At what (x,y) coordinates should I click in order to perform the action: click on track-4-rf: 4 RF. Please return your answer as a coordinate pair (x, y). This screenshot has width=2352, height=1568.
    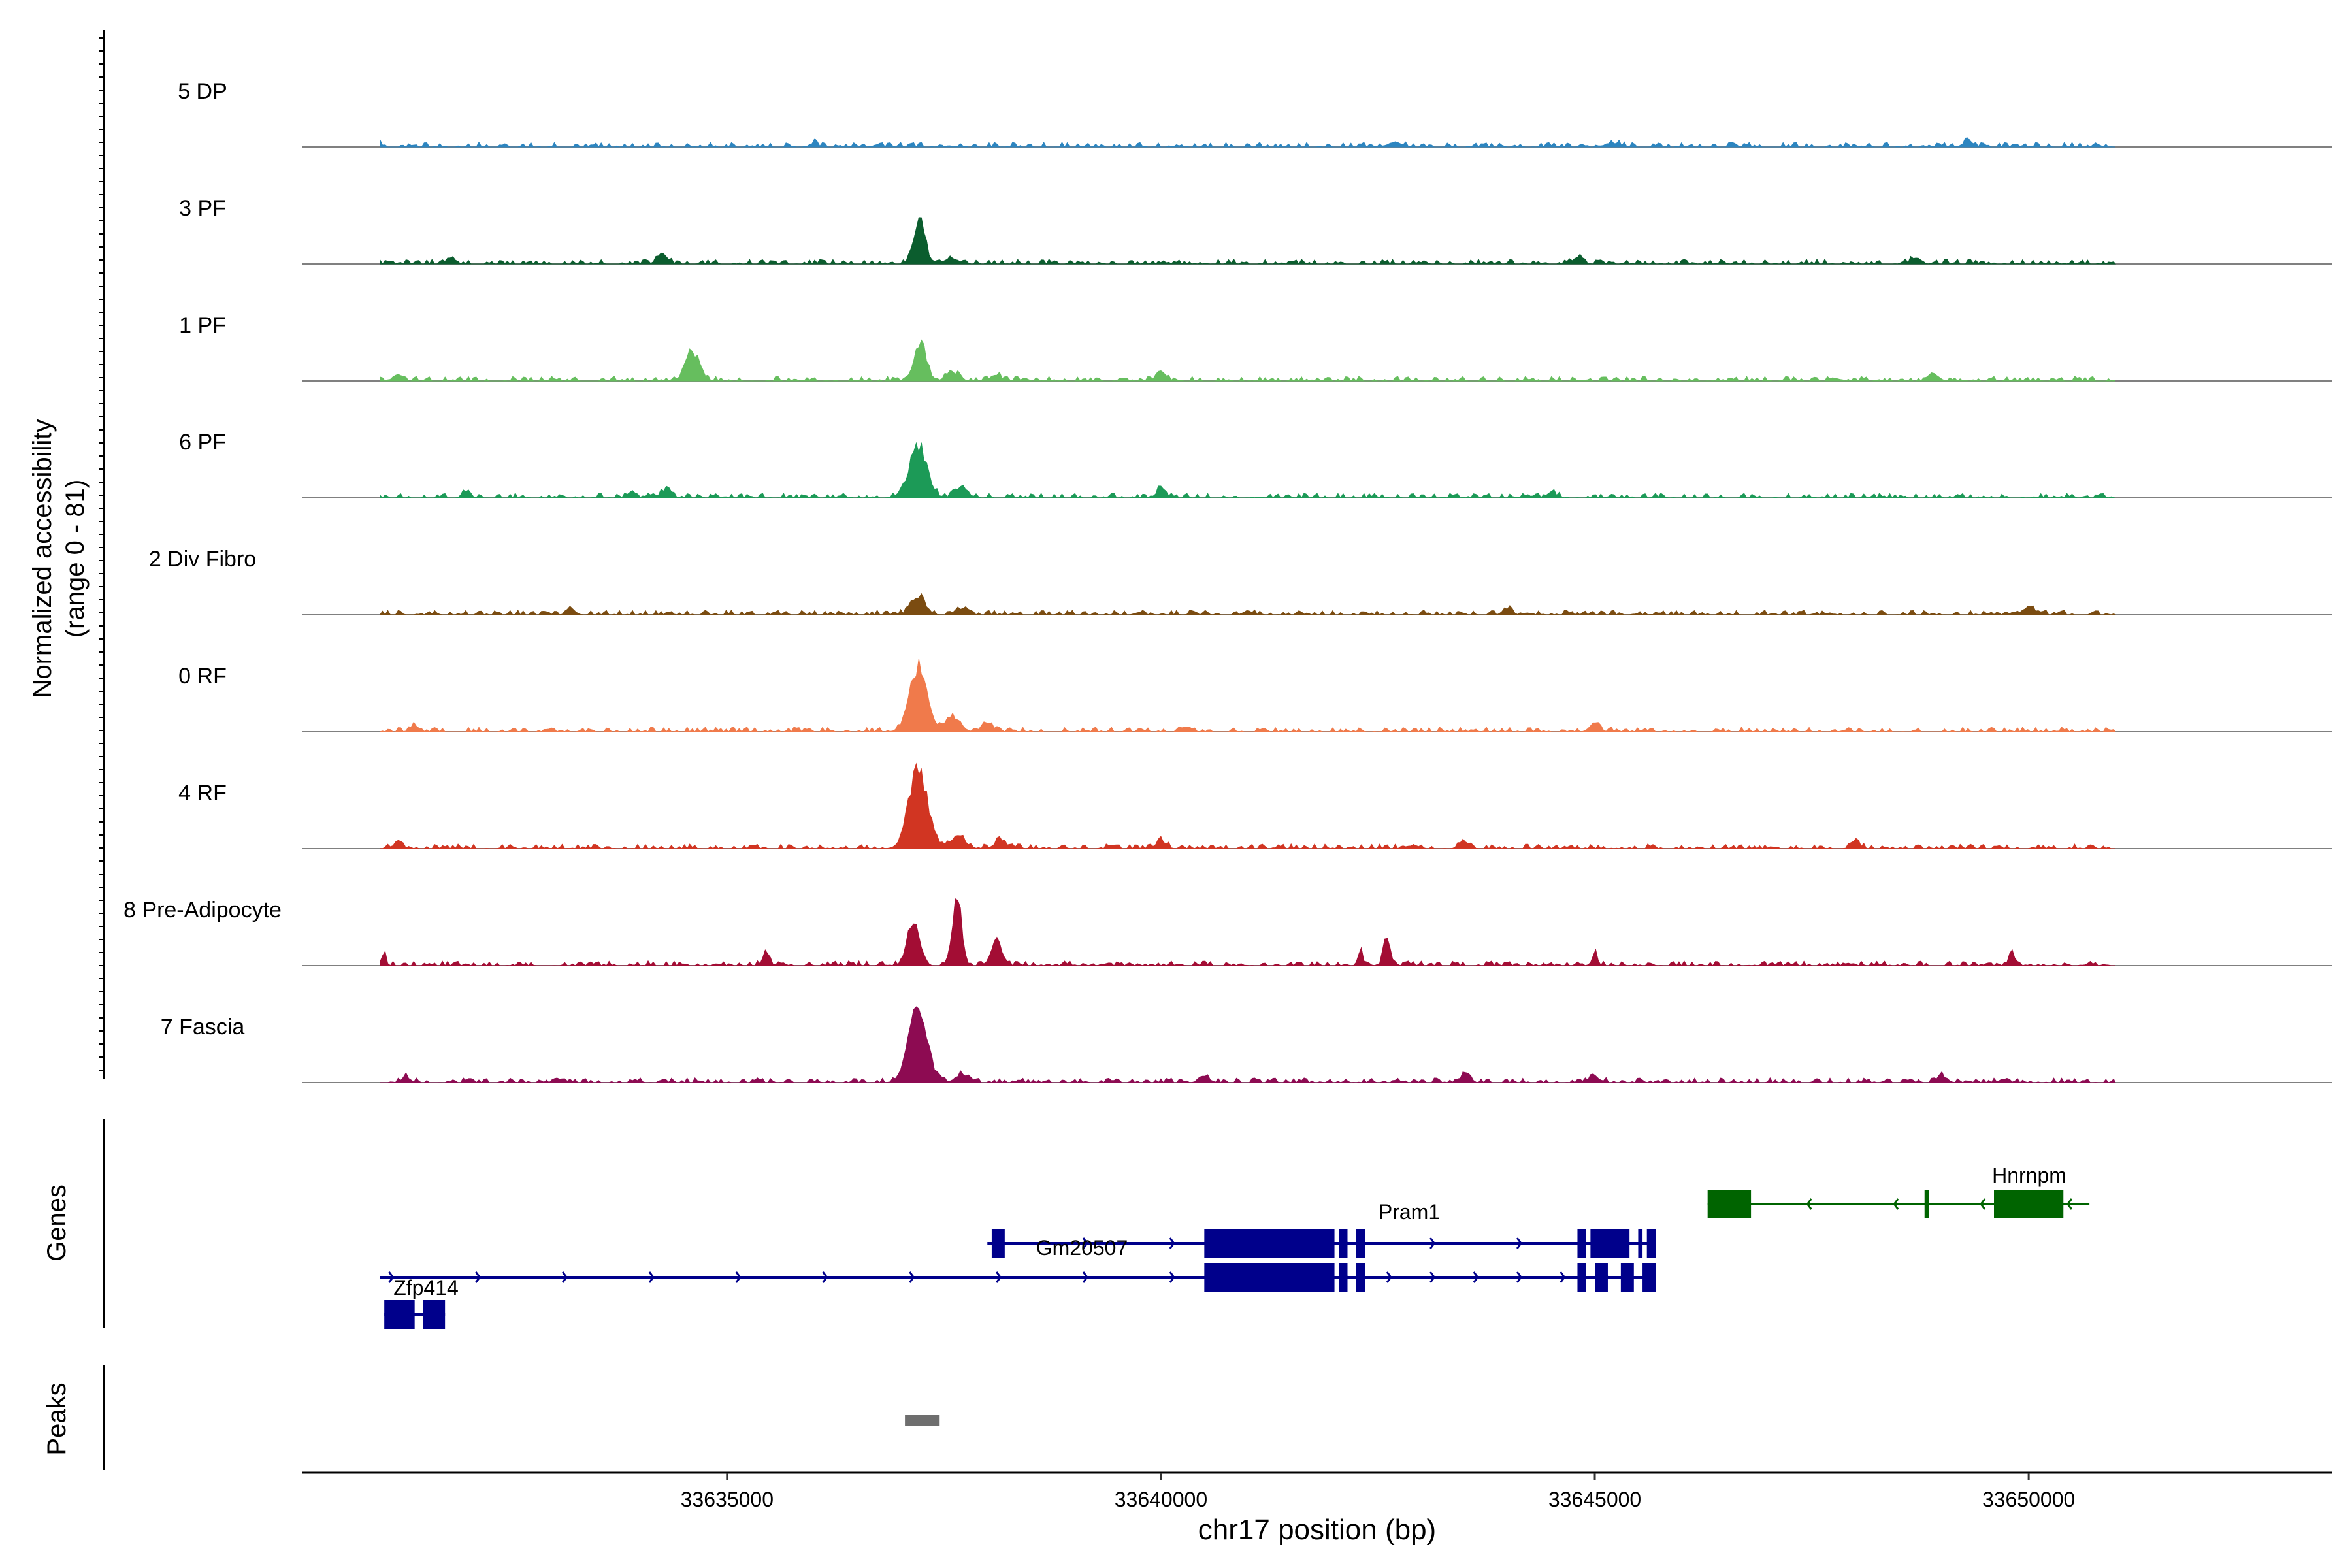
    Looking at the image, I should click on (1255, 805).